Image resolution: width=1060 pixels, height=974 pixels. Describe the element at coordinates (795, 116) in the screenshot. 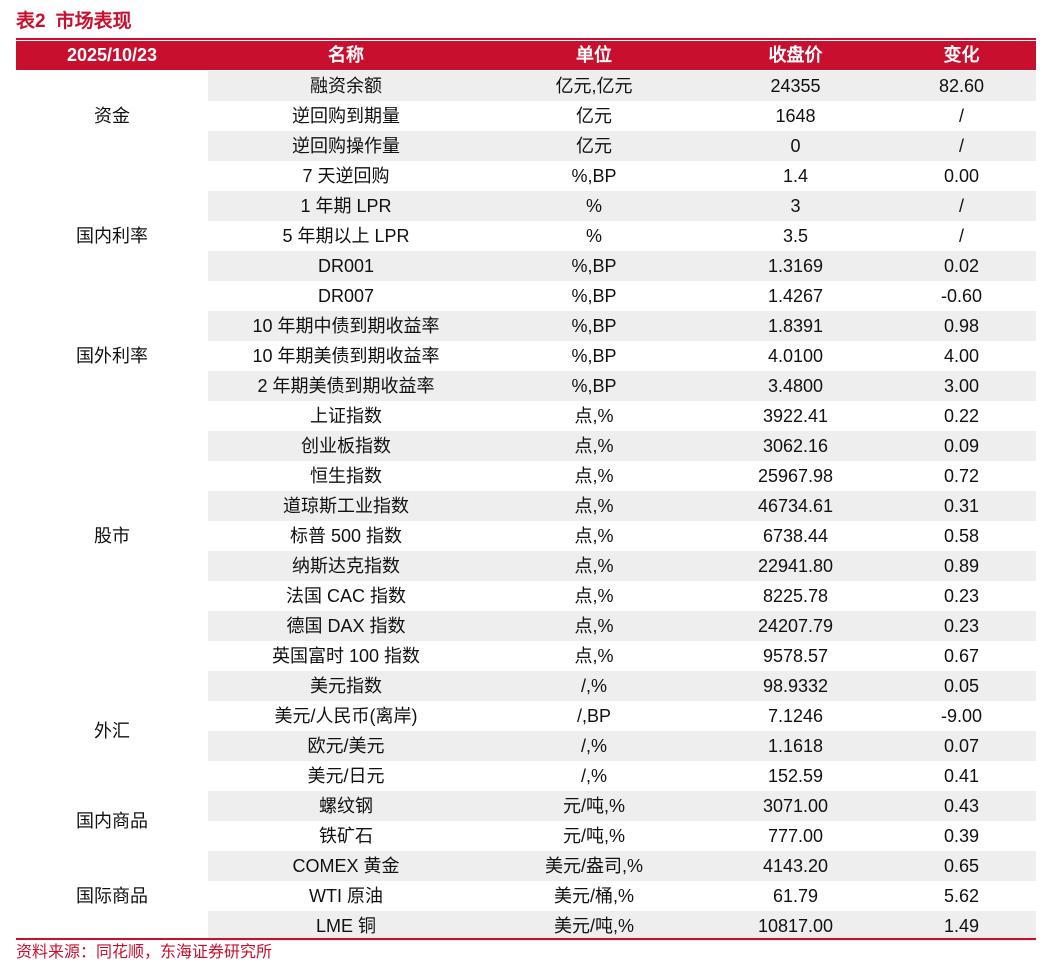

I see `cell-close: 1648` at that location.